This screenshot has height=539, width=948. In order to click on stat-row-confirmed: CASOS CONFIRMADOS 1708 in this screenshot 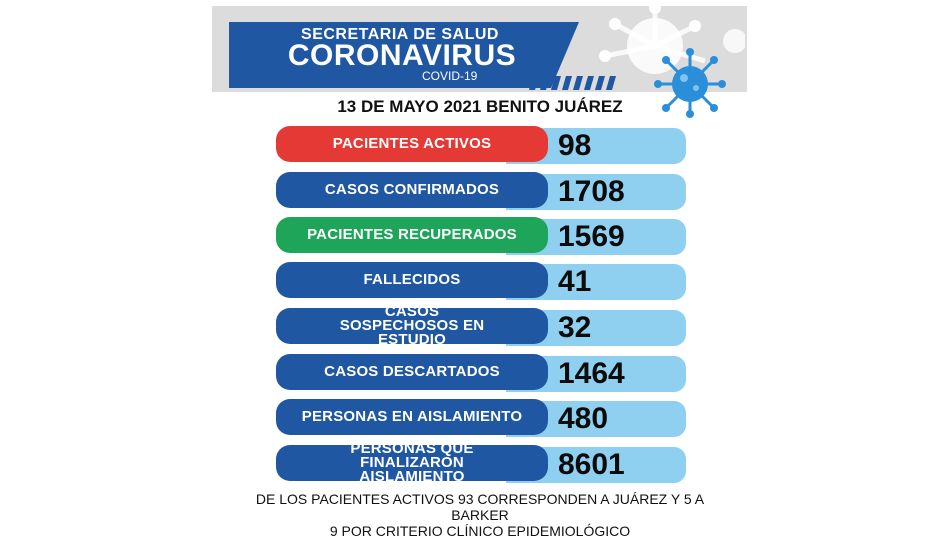, I will do `click(481, 192)`.